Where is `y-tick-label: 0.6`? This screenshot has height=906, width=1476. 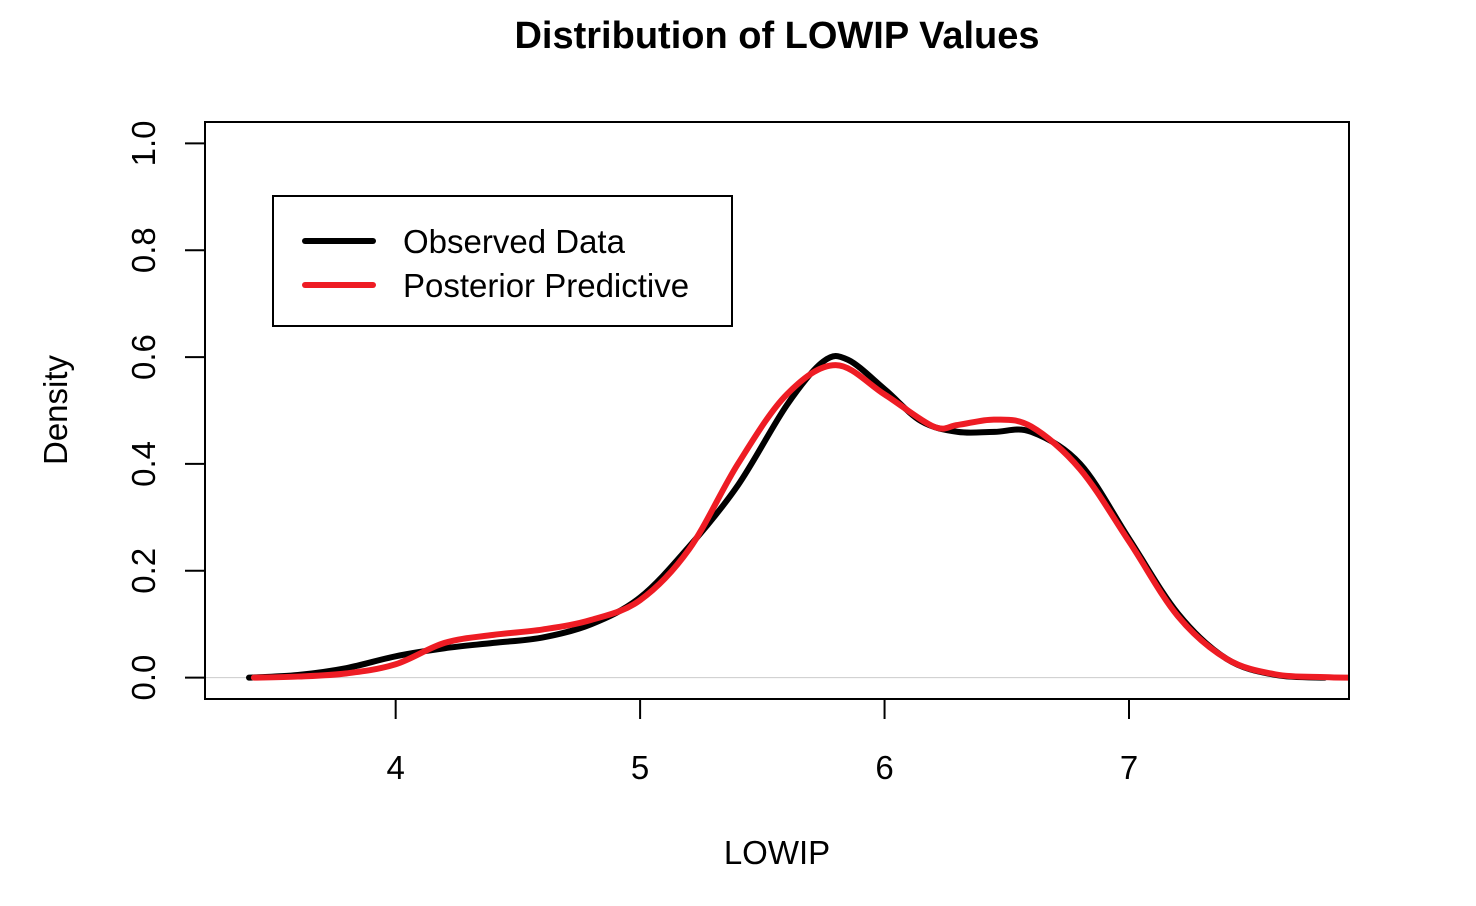
y-tick-label: 0.6 is located at coordinates (143, 357).